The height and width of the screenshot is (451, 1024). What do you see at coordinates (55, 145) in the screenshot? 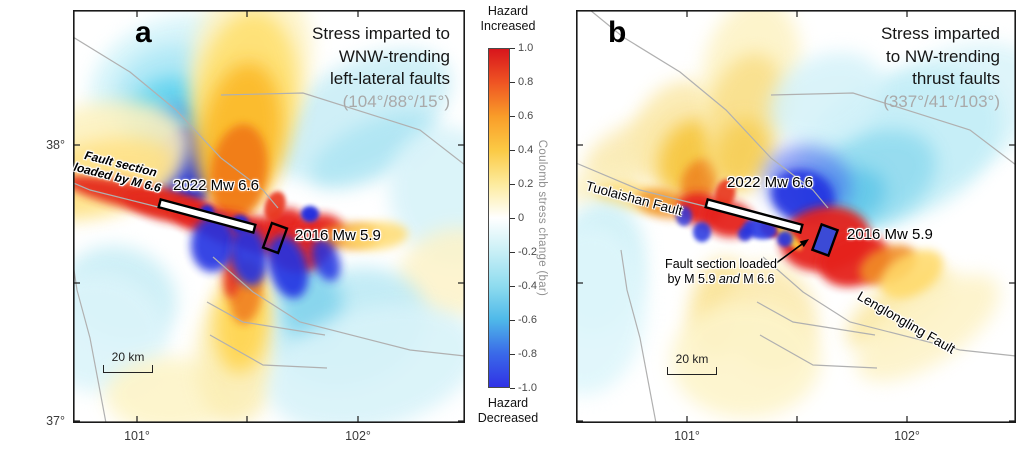
I see `y-axis-tick-label: 38°` at bounding box center [55, 145].